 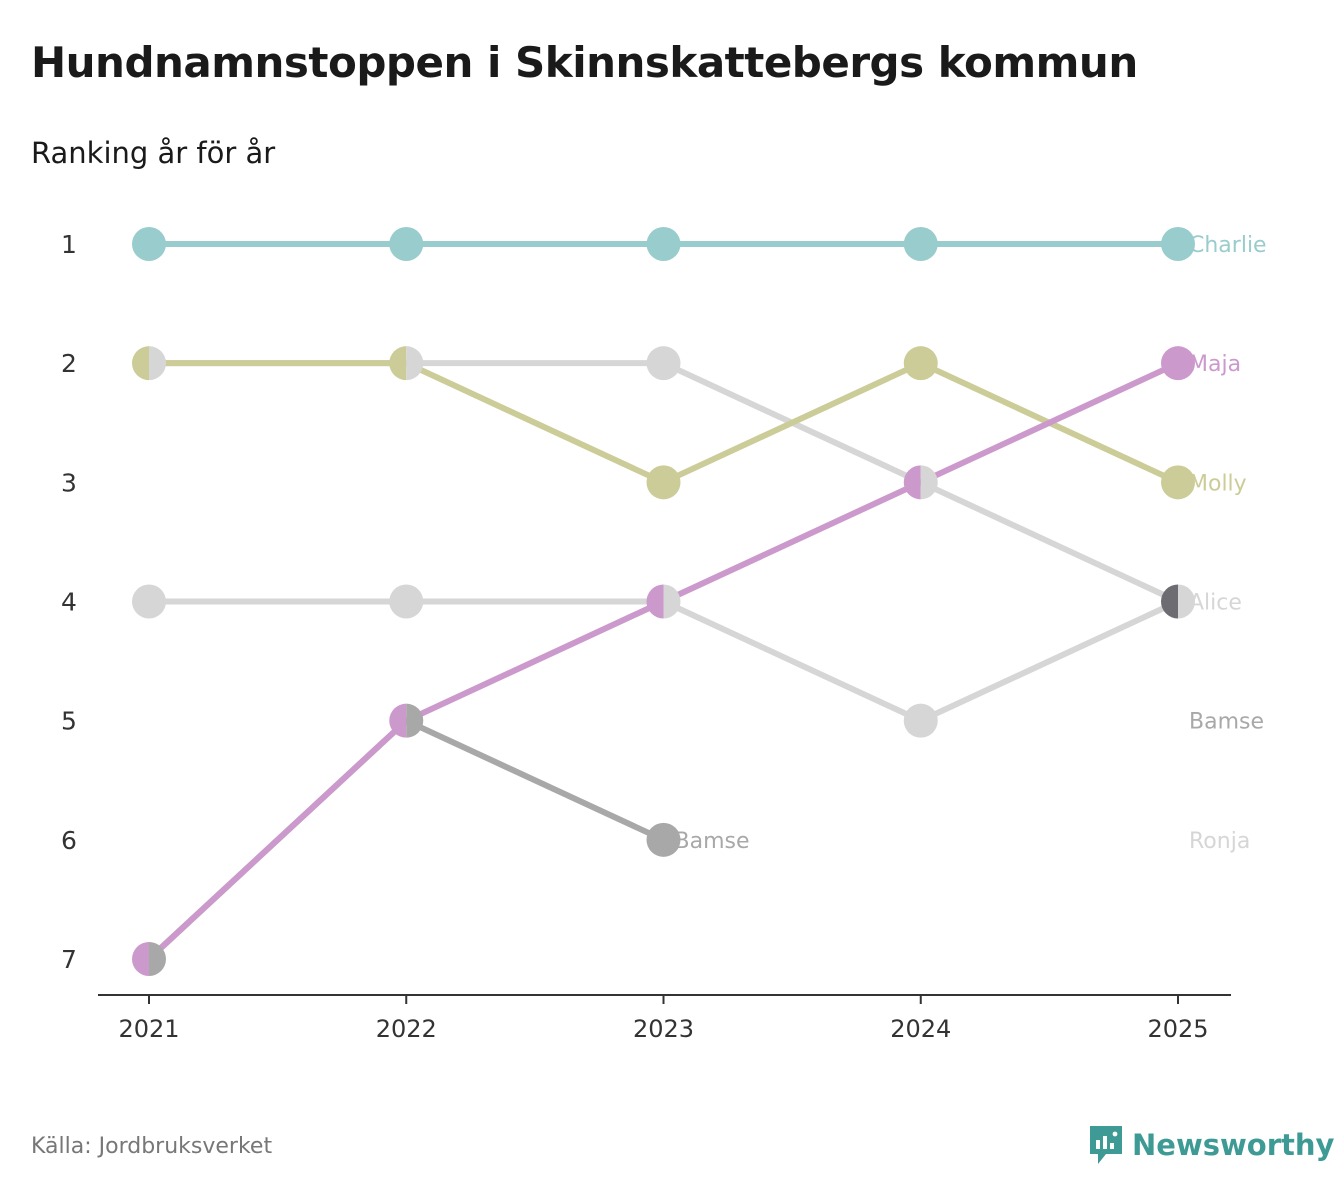 What do you see at coordinates (1228, 245) in the screenshot?
I see `series-end-label: Charlie` at bounding box center [1228, 245].